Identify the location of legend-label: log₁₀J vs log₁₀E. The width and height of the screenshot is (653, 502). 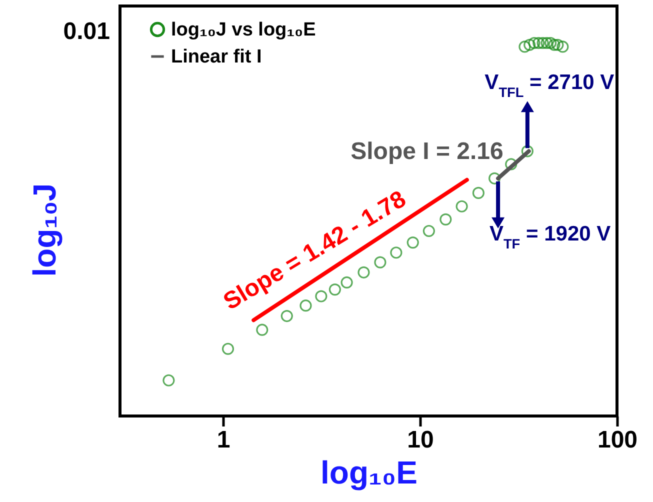
(243, 30).